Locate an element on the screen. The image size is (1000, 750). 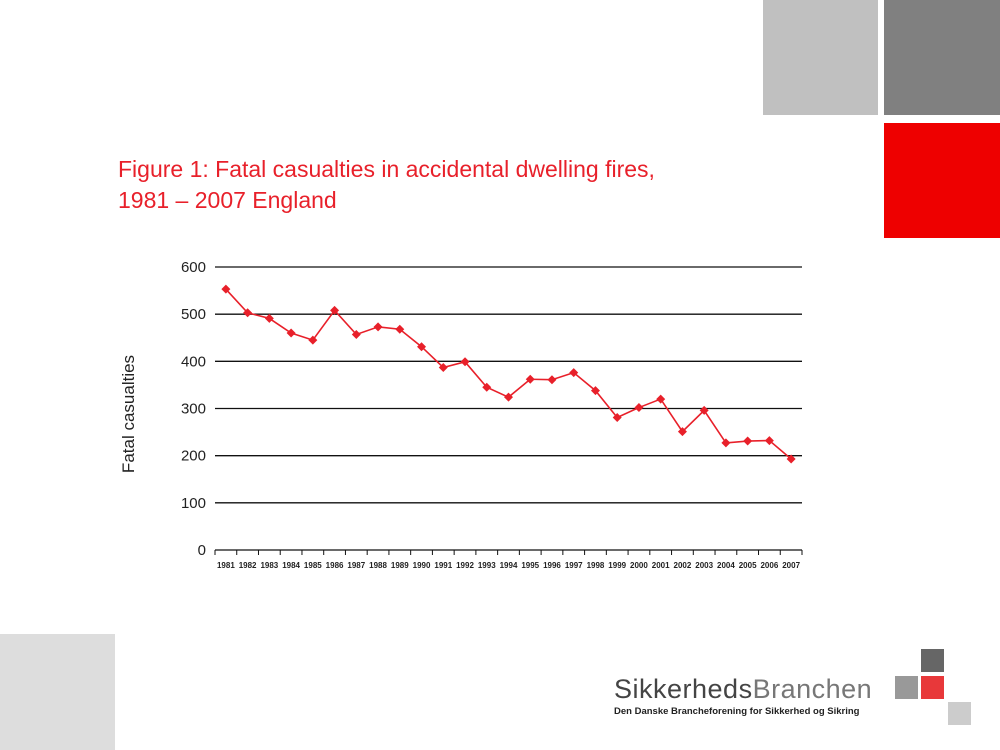
data-point-1993 is located at coordinates (487, 387).